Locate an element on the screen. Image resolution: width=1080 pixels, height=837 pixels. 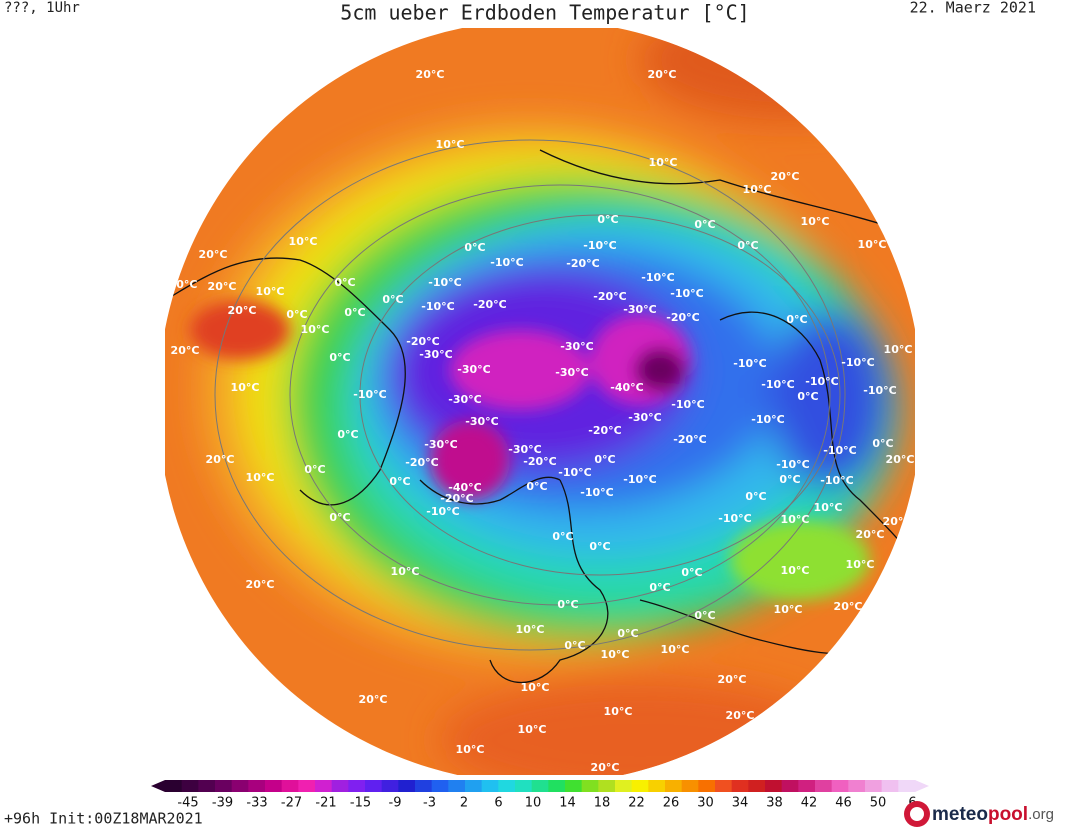
colorbar-label: 2 is located at coordinates (464, 803).